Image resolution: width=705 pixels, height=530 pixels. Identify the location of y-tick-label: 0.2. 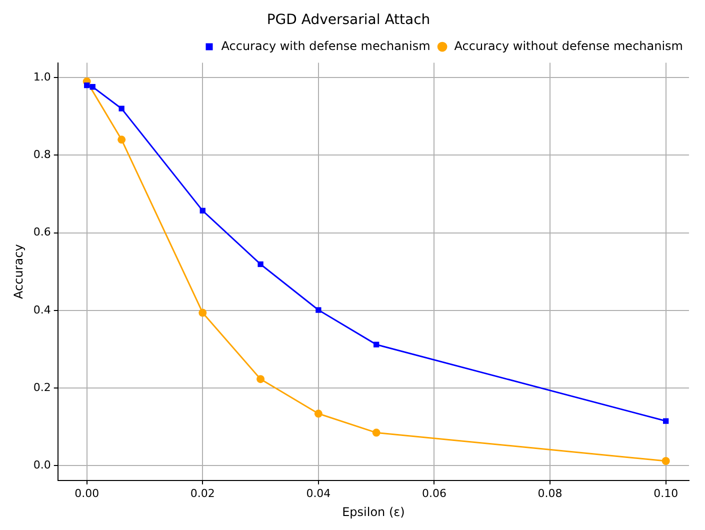
(42, 387).